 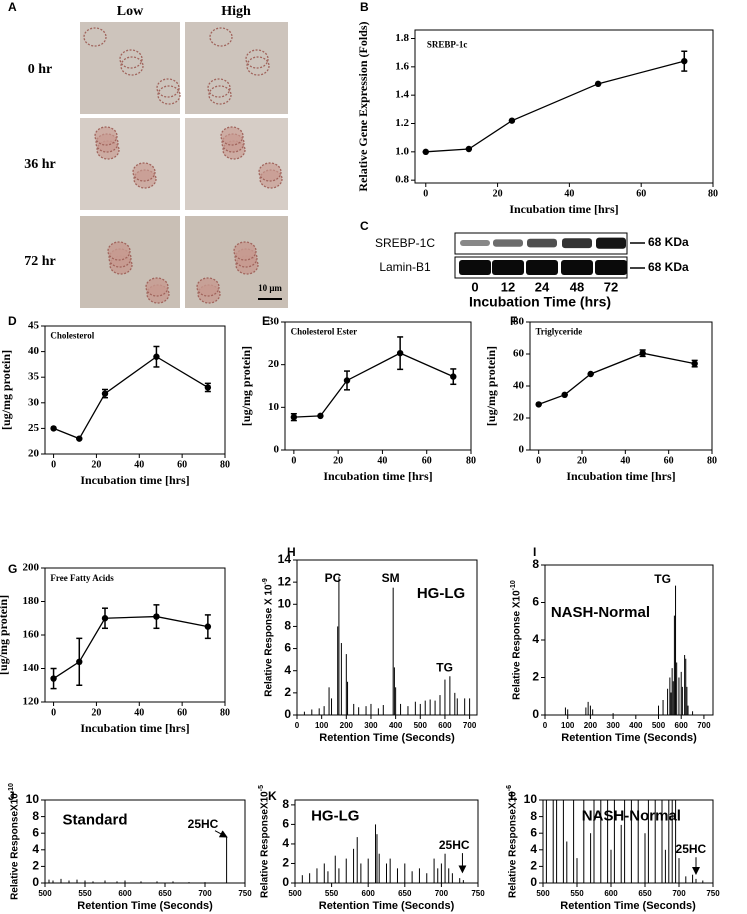 What do you see at coordinates (544, 286) in the screenshot?
I see `lane-labels: 0 12 24 48 72` at bounding box center [544, 286].